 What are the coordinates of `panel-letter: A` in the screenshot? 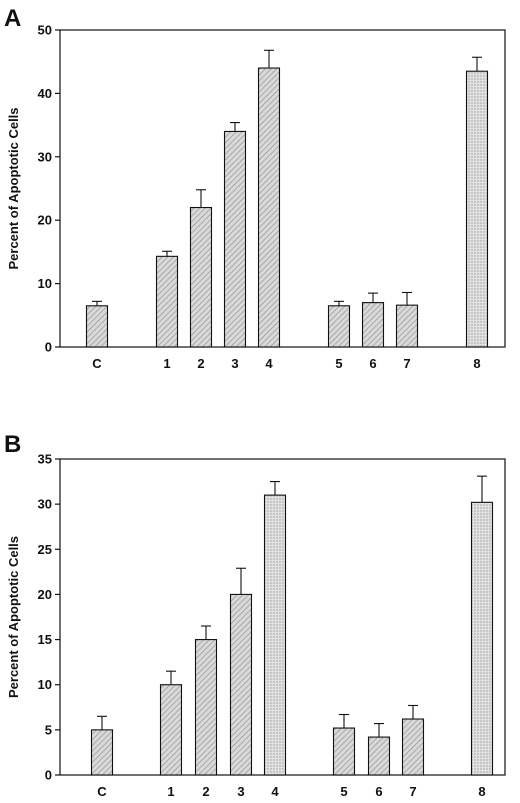 It's located at (12, 18).